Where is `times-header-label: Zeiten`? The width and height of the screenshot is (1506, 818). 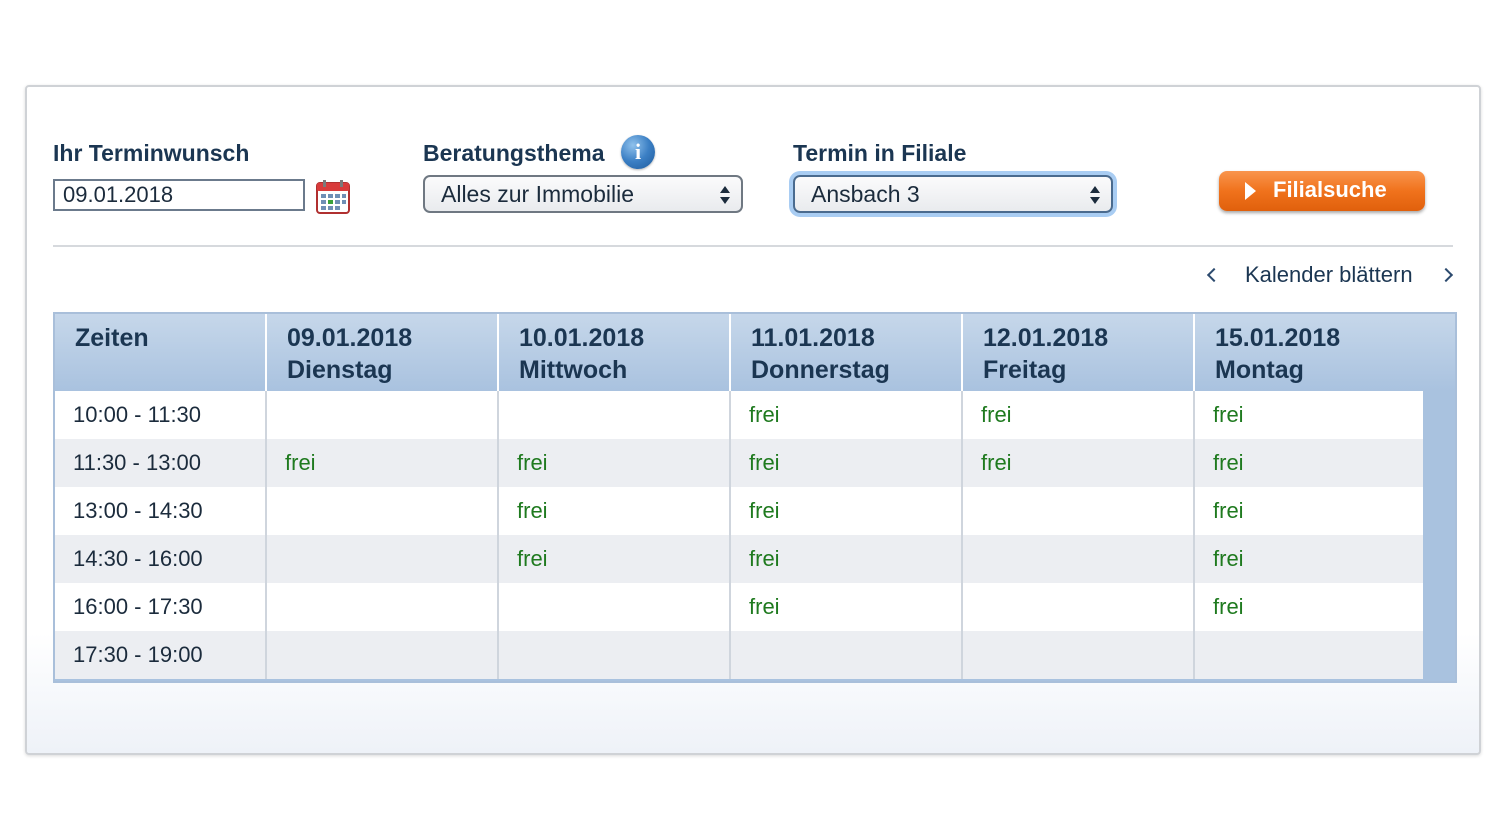
times-header-label: Zeiten is located at coordinates (112, 338).